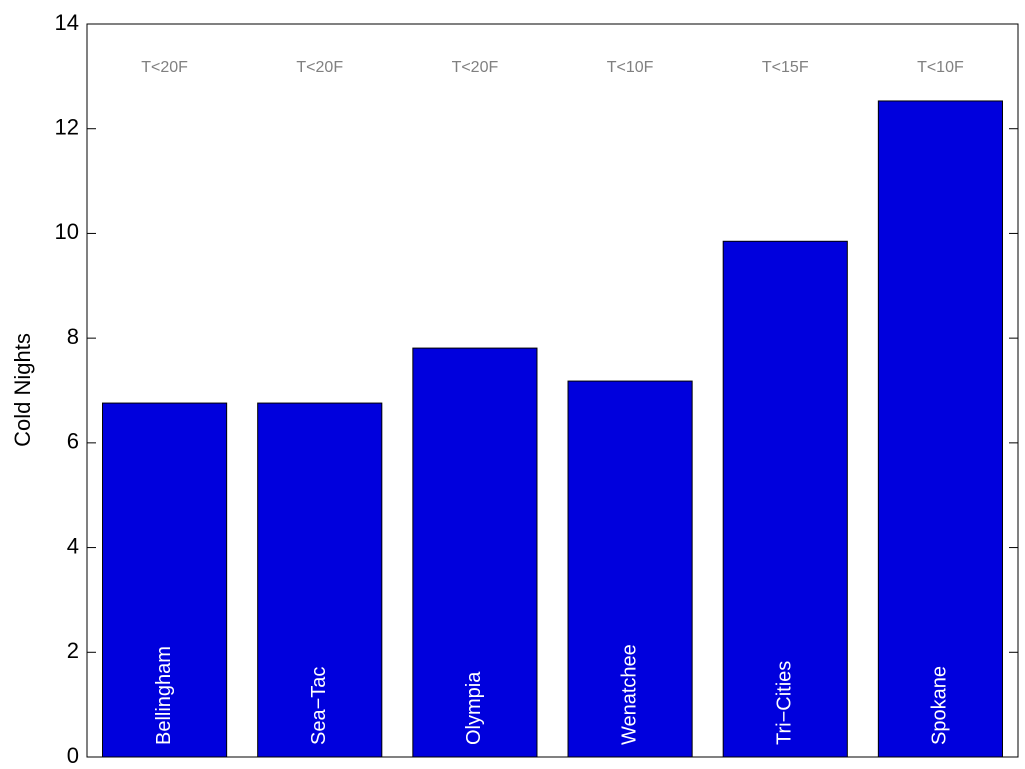 The width and height of the screenshot is (1025, 769). Describe the element at coordinates (73, 755) in the screenshot. I see `y-tick-label: 0` at that location.